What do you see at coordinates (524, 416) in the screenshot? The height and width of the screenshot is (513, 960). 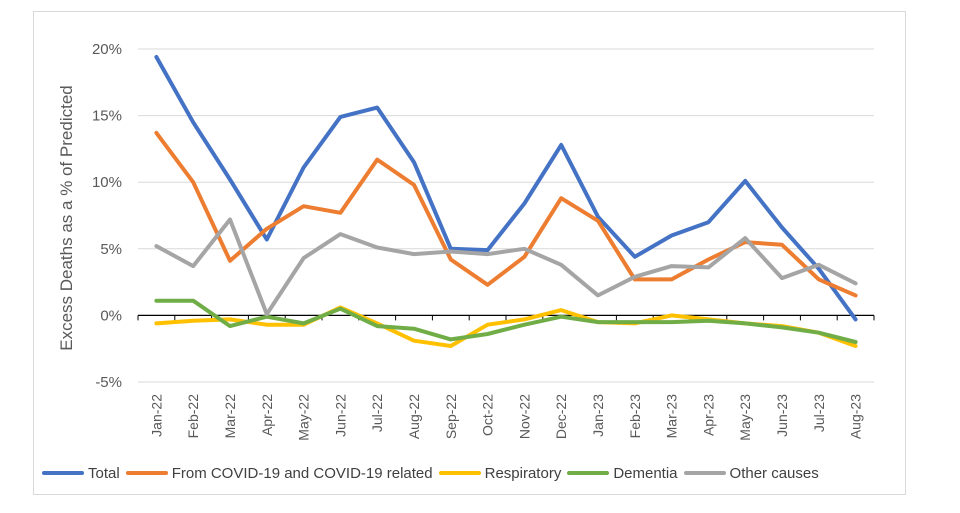 I see `x-tick-label: Nov-22` at bounding box center [524, 416].